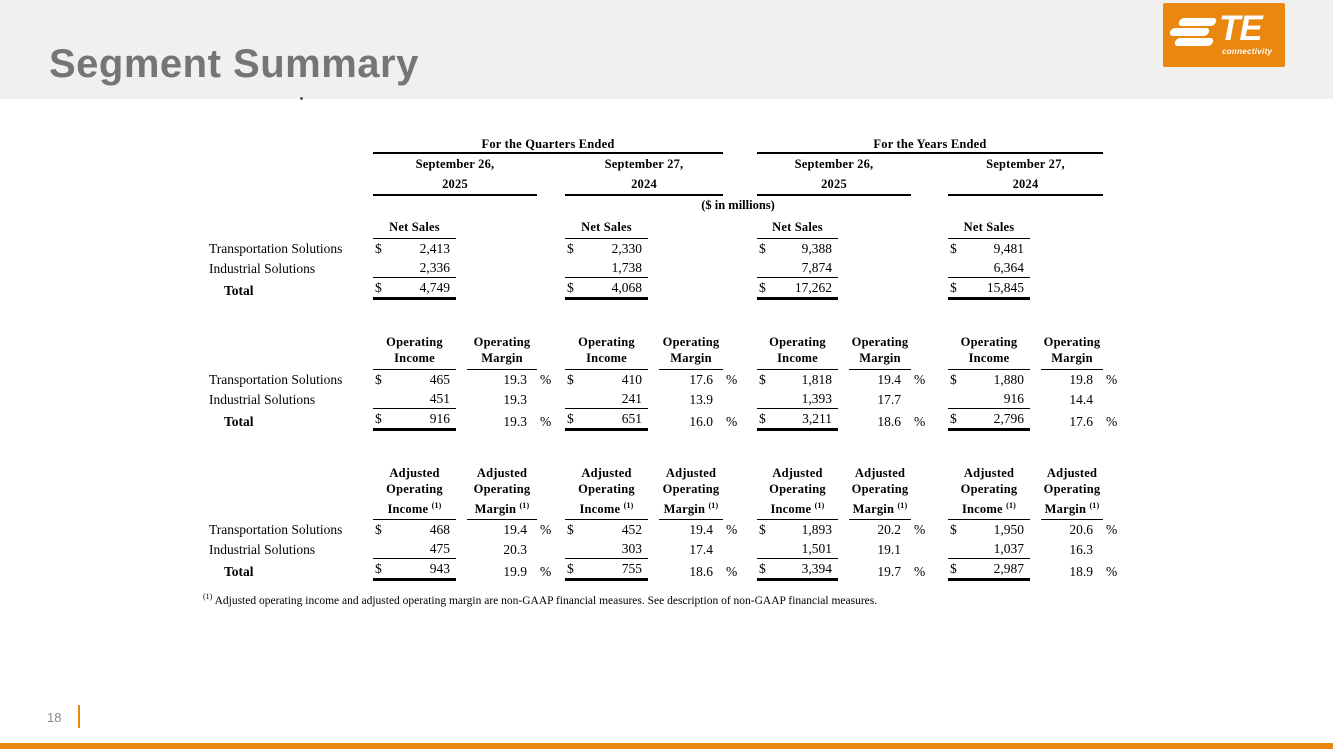 Image resolution: width=1333 pixels, height=749 pixels. What do you see at coordinates (1081, 530) in the screenshot?
I see `margin-value: 20.6` at bounding box center [1081, 530].